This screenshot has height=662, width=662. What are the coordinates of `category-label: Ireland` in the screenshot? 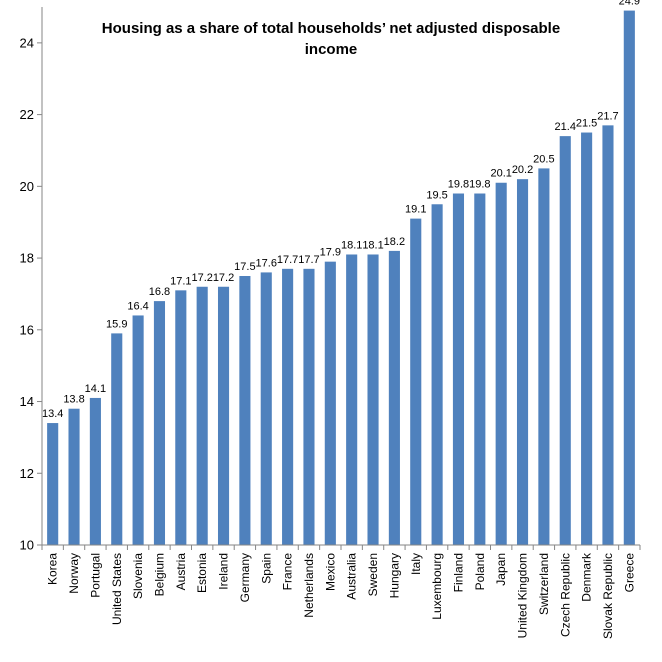 It's located at (224, 571).